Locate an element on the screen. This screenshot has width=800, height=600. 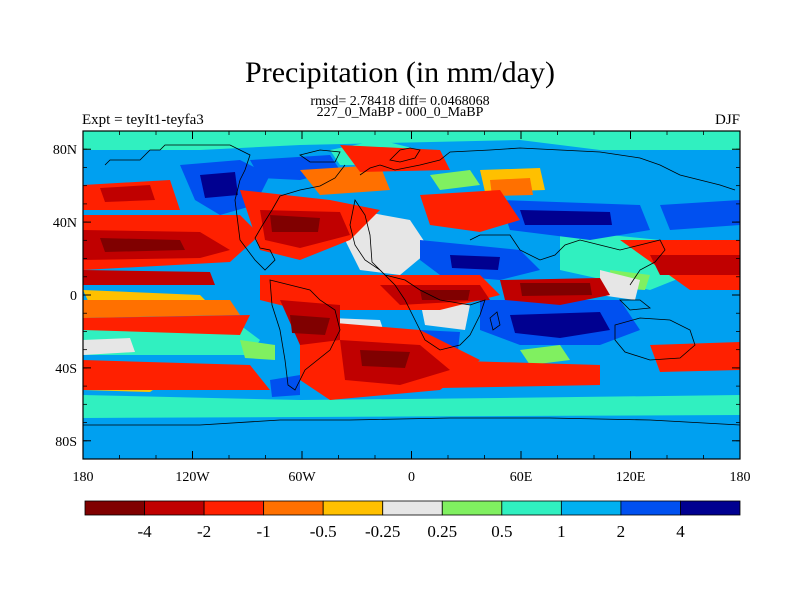
stats-label: rmsd= 2.78418 diff= 0.0468068 is located at coordinates (400, 101).